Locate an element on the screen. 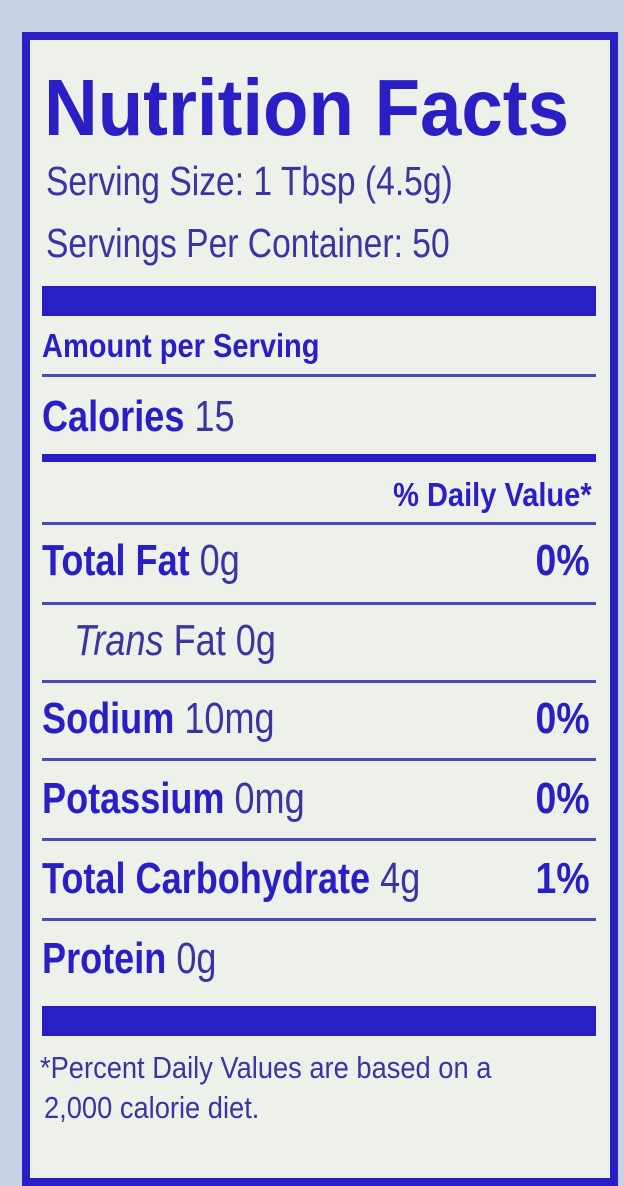  footnote-line-1: *Percent Daily Values are based on a is located at coordinates (266, 1067).